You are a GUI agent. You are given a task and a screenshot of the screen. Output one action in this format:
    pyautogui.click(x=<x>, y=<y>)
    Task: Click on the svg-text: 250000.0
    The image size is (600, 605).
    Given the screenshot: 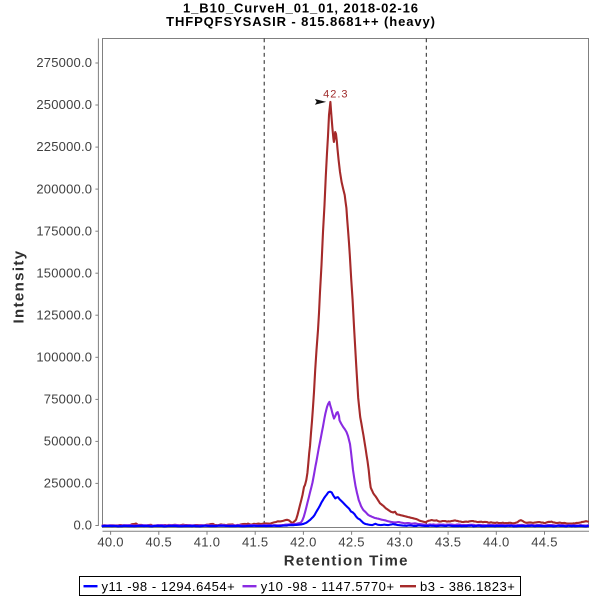 What is the action you would take?
    pyautogui.click(x=64, y=104)
    